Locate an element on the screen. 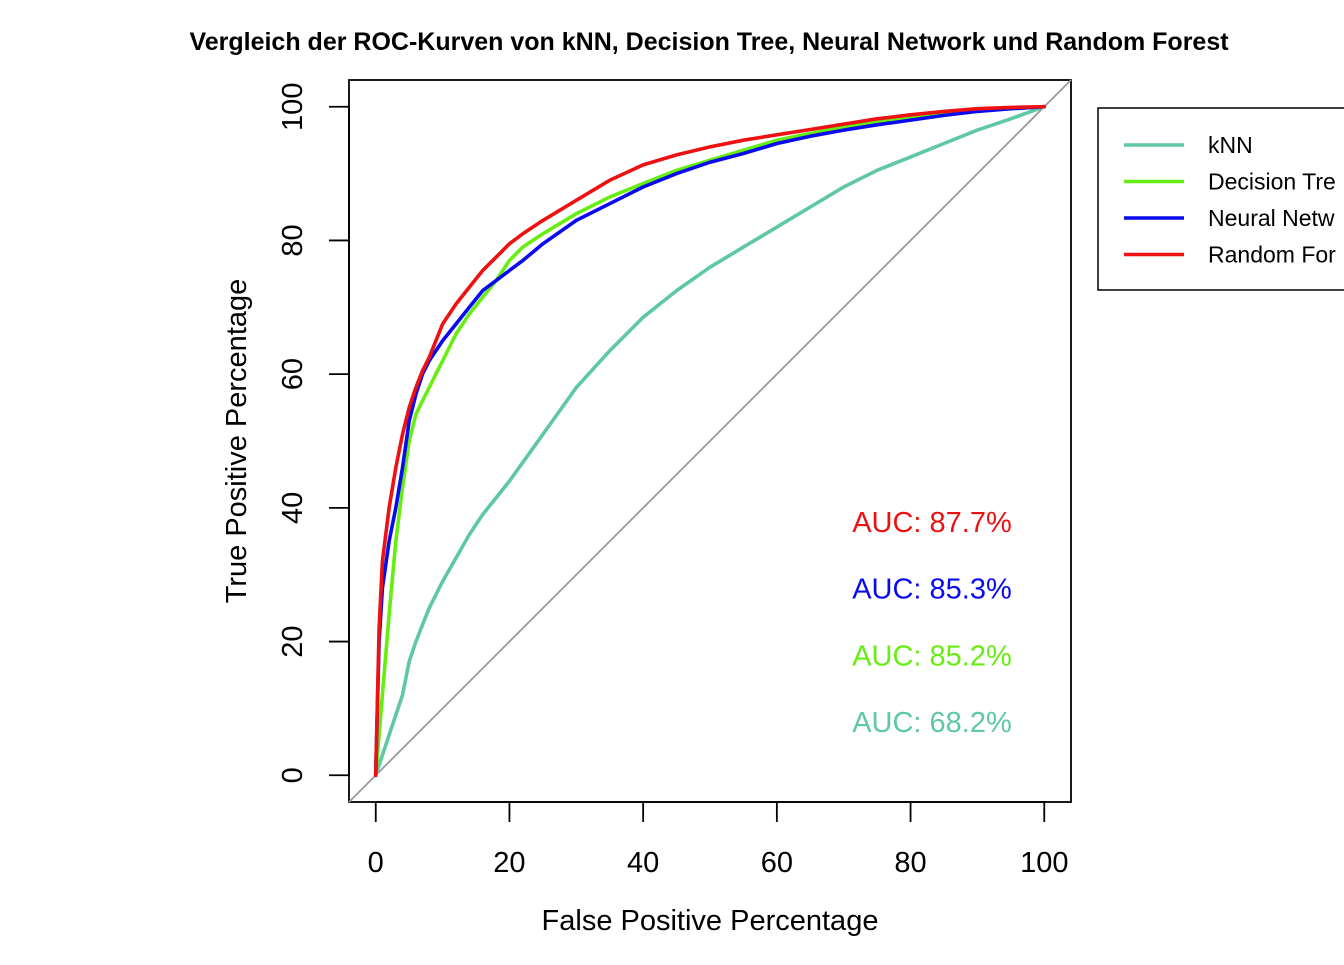  y-tick-label: 100 is located at coordinates (293, 107).